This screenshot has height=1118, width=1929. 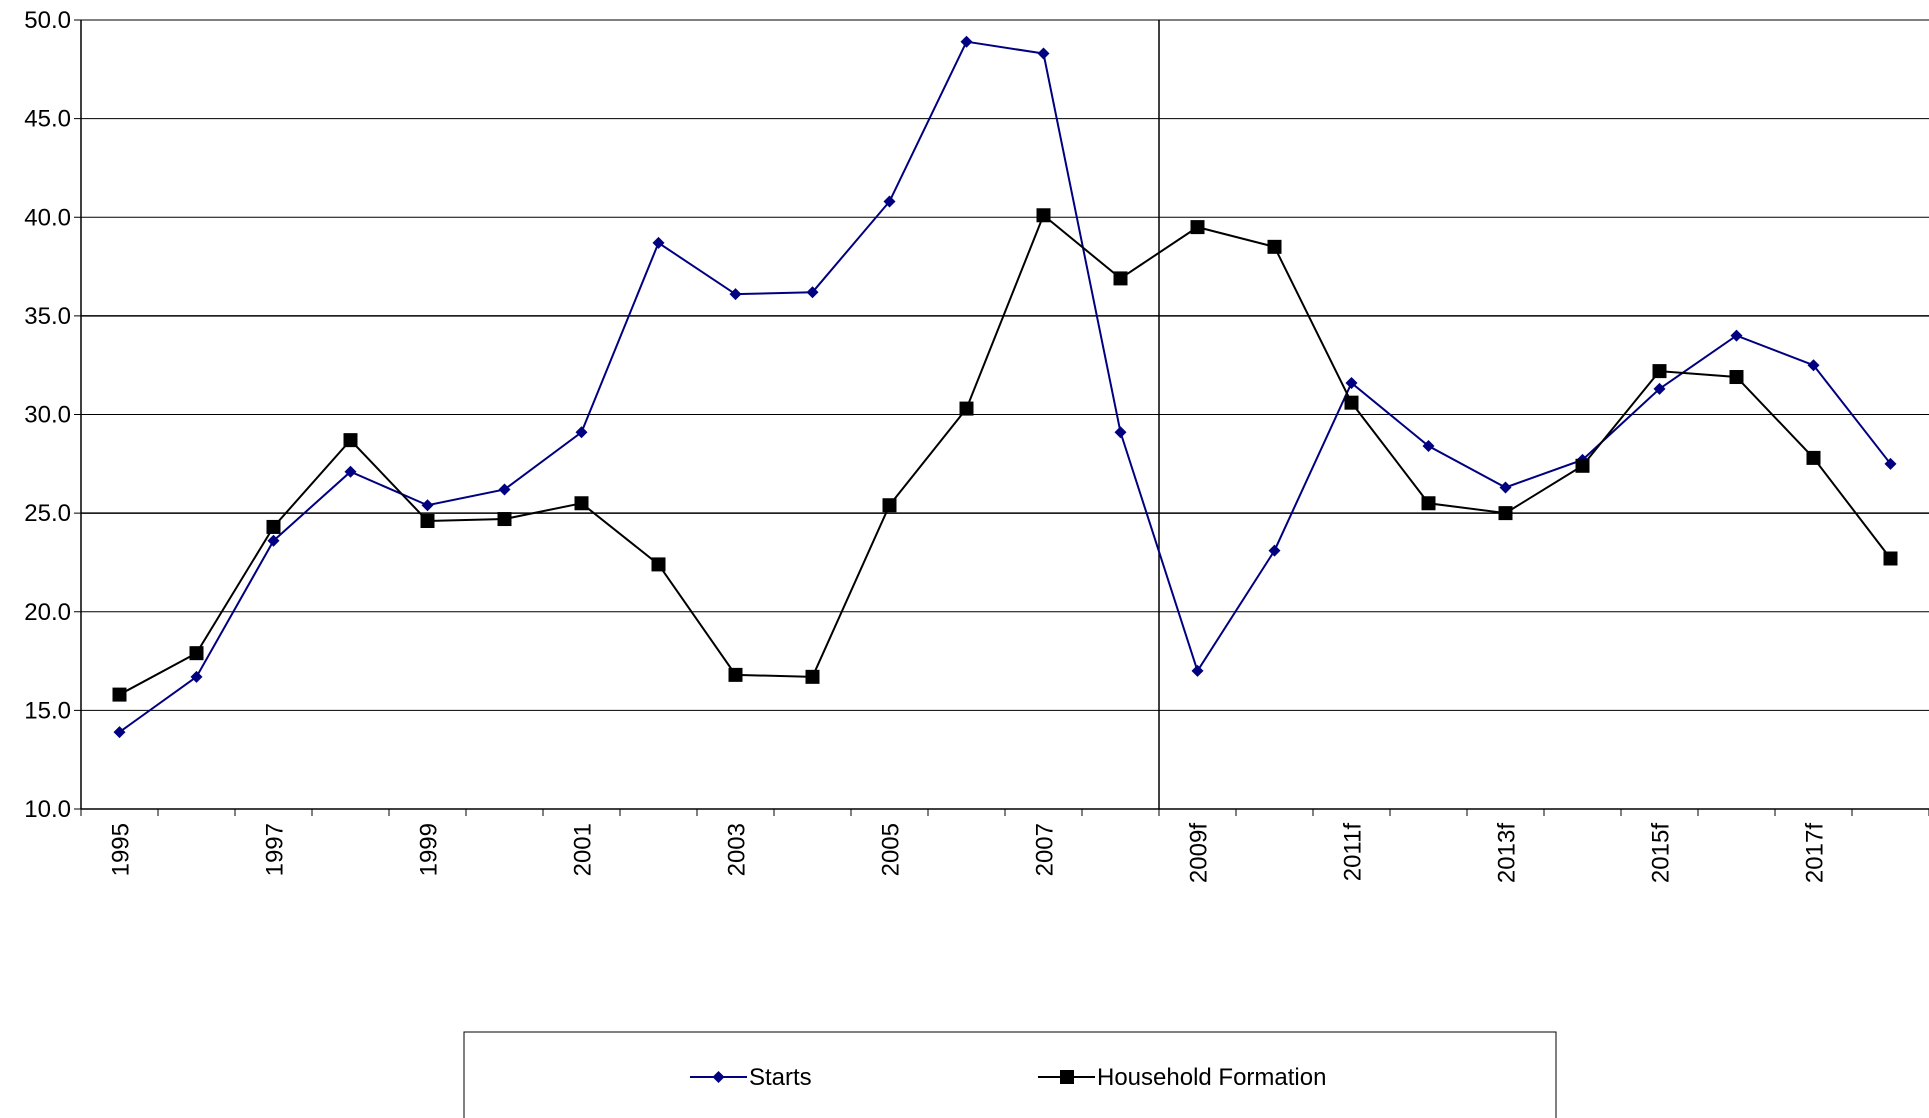 What do you see at coordinates (583, 849) in the screenshot?
I see `x-tick-label: 2001` at bounding box center [583, 849].